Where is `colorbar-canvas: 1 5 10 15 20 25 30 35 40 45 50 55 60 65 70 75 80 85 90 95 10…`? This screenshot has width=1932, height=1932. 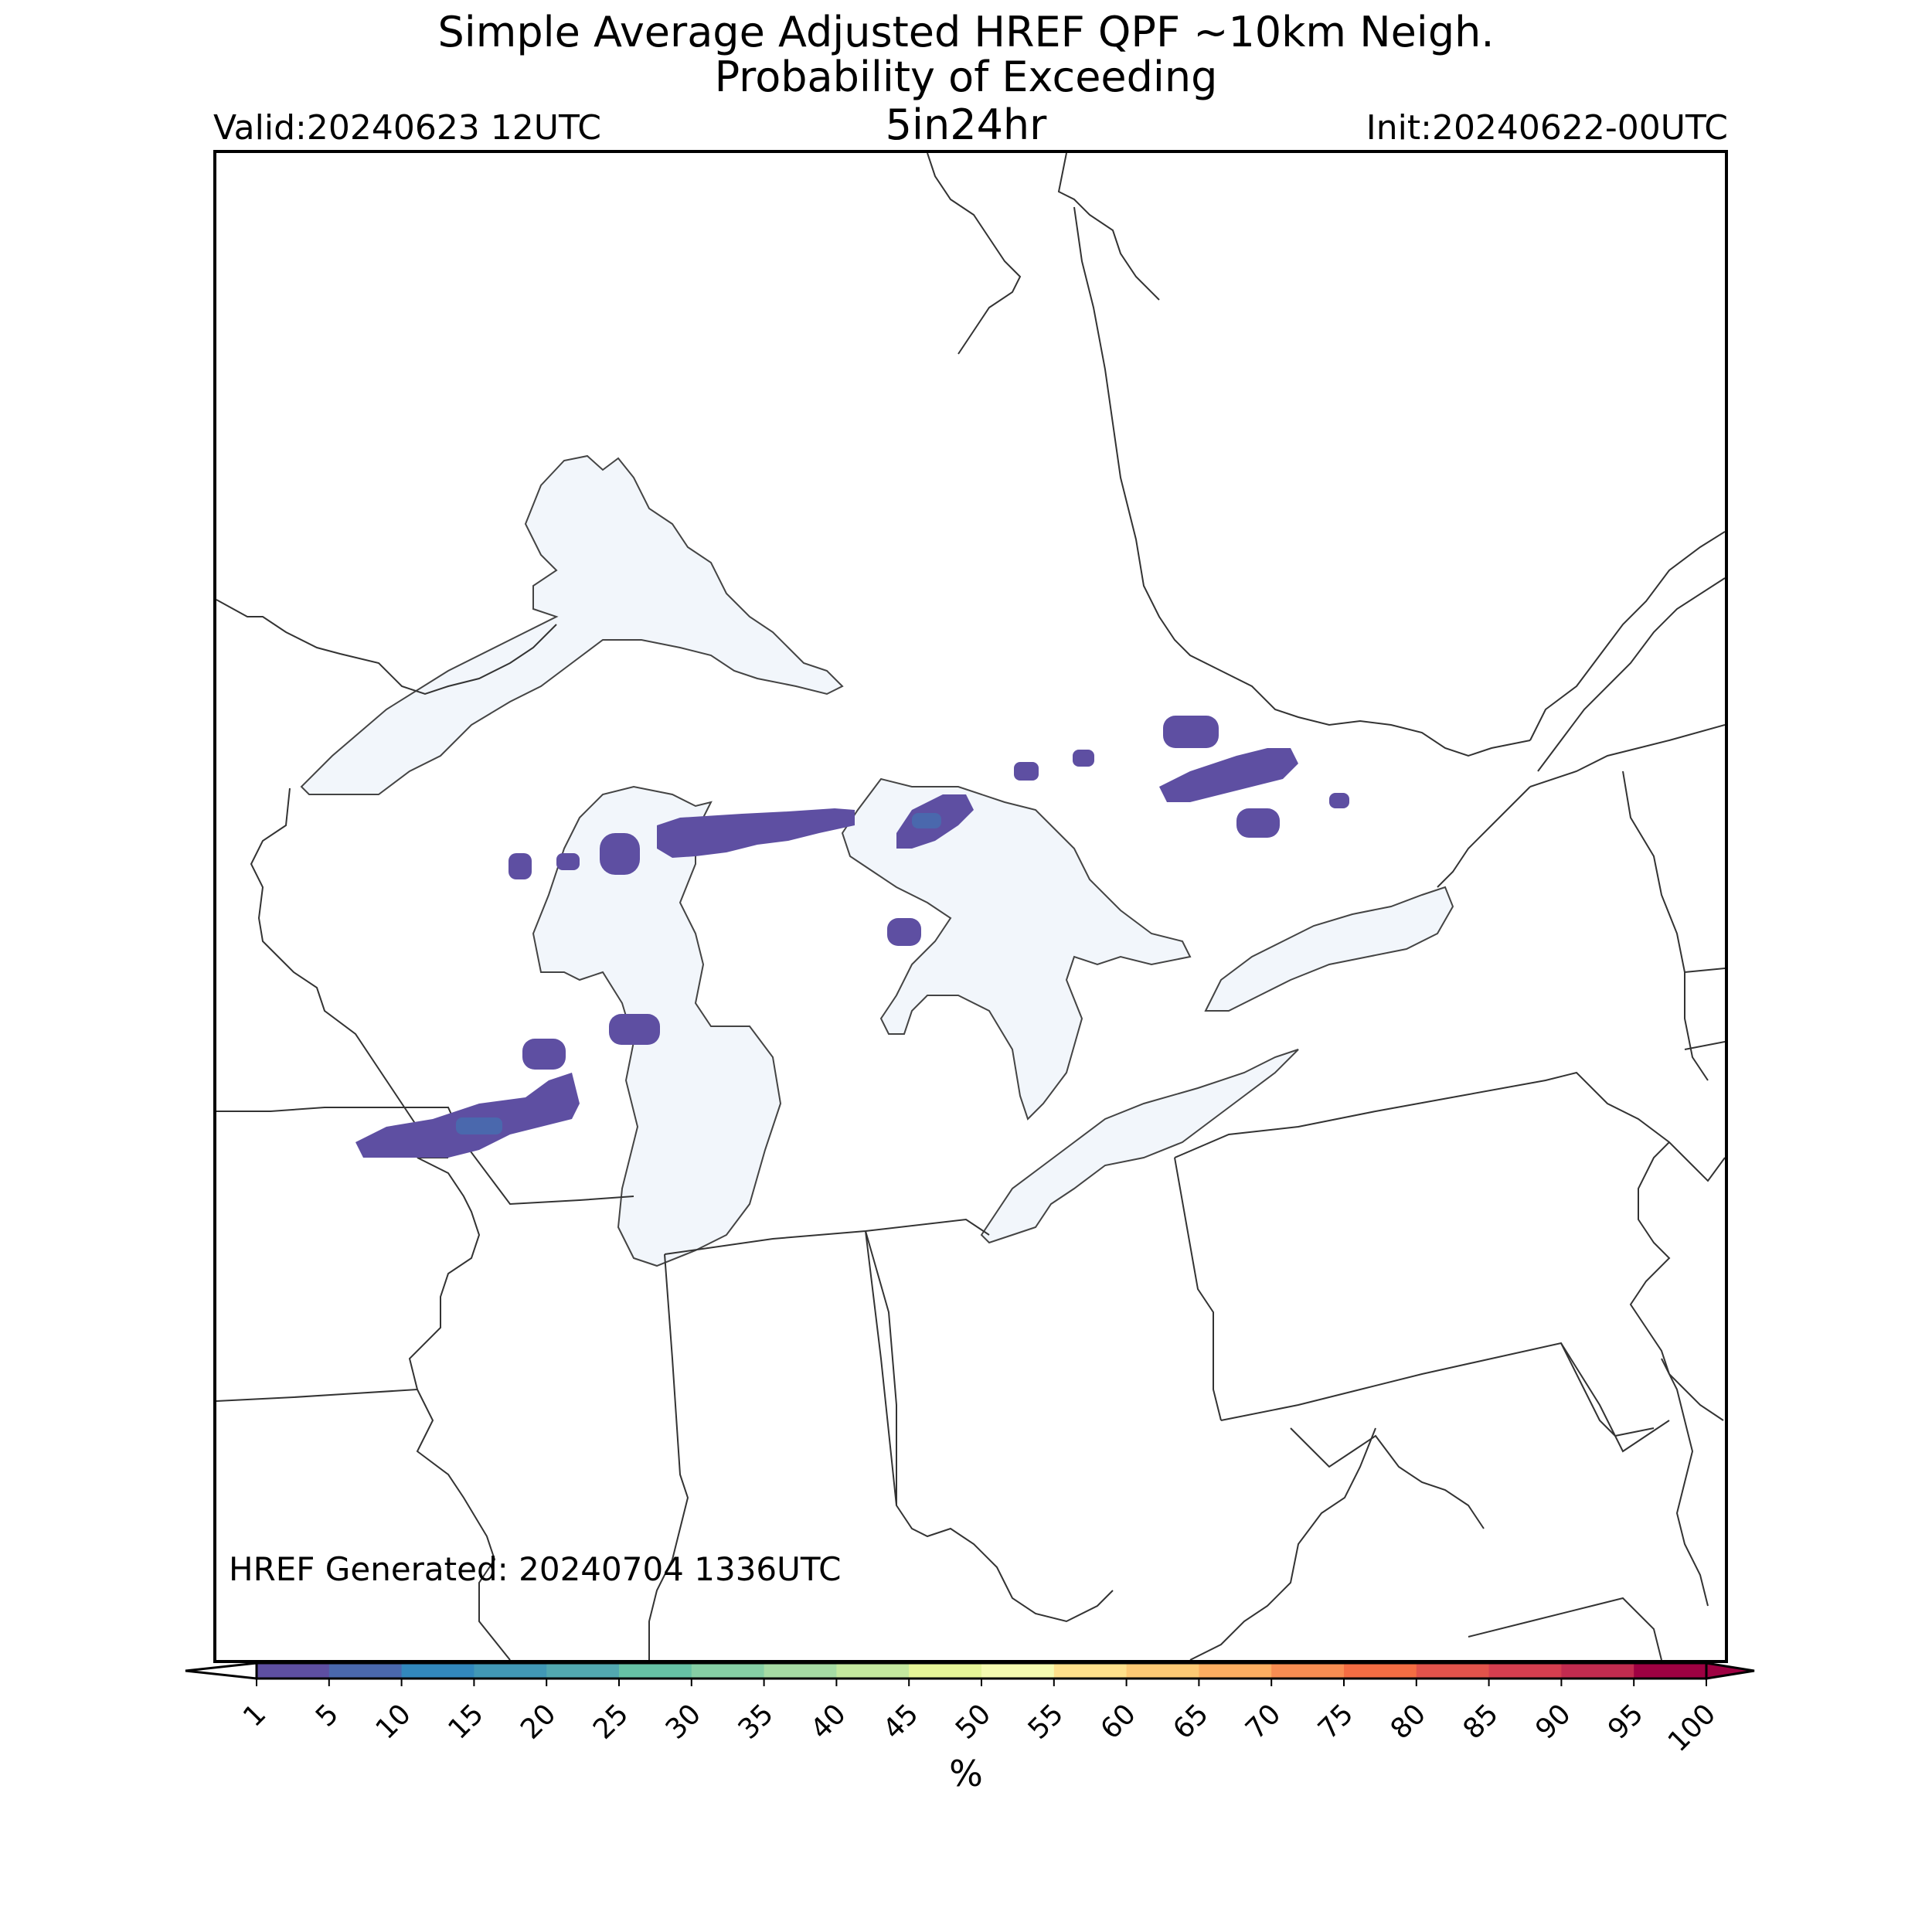
colorbar-canvas: 1 5 10 15 20 25 30 35 40 45 50 55 60 65 70 75 80 85 90 95 10… is located at coordinates (970, 1710).